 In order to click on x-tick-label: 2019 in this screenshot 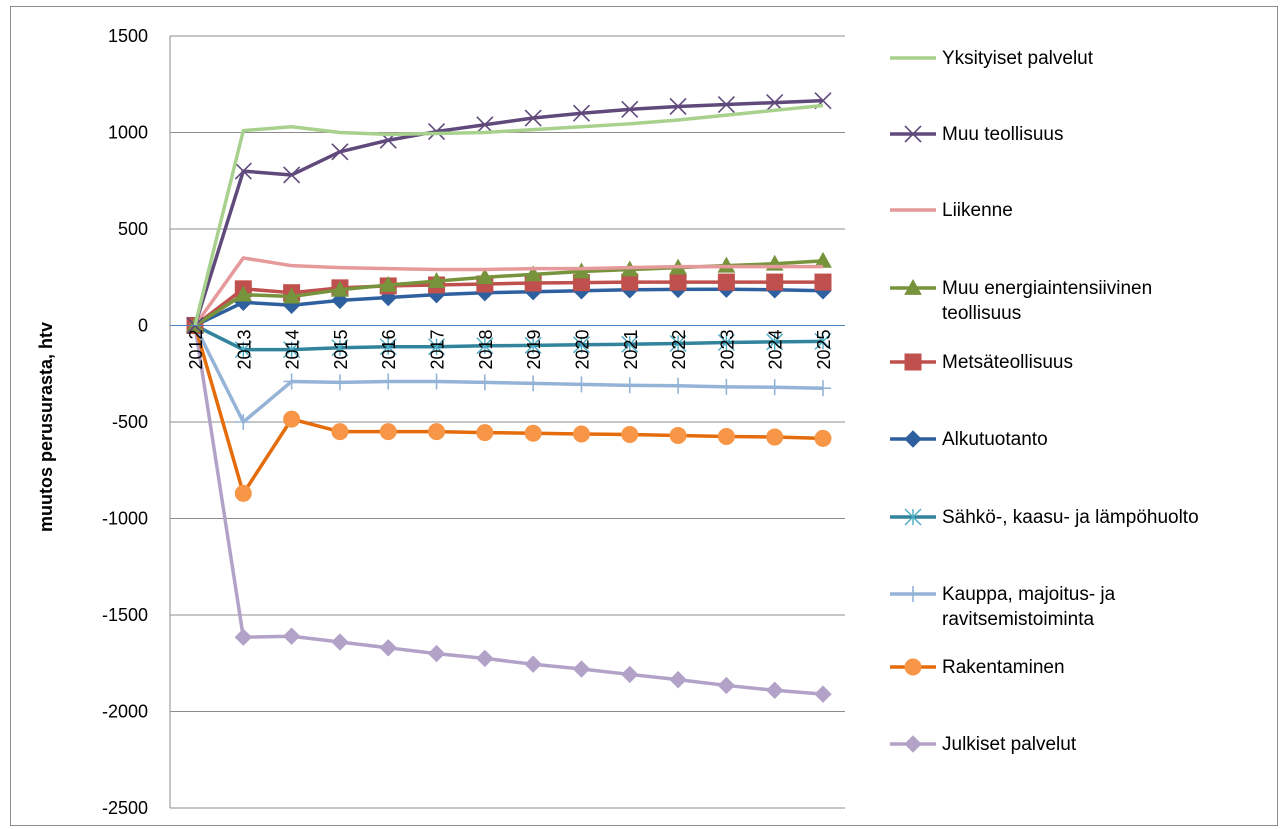, I will do `click(534, 350)`.